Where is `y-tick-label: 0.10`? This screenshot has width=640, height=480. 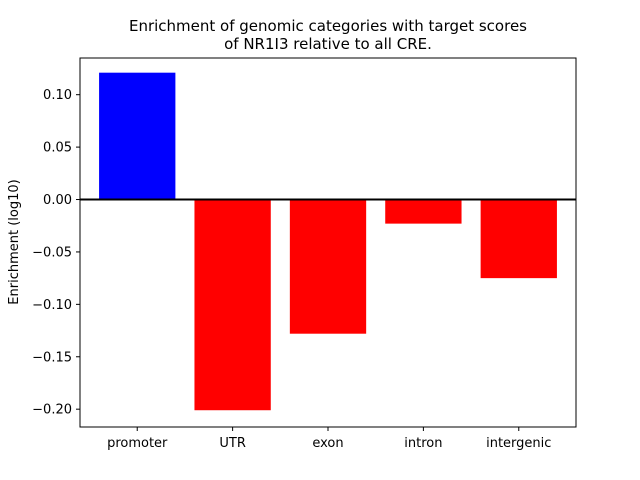 y-tick-label: 0.10 is located at coordinates (57, 95).